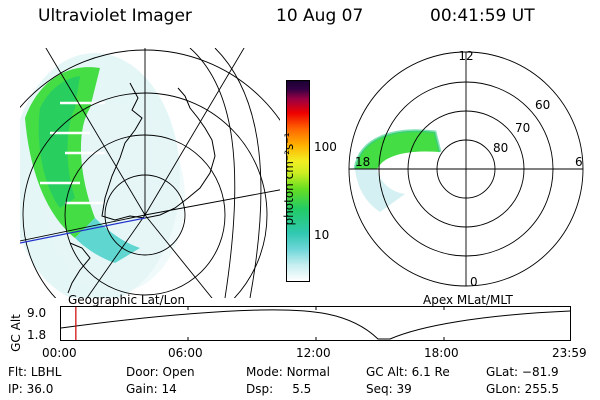  I want to click on terminator-line, so click(83, 230).